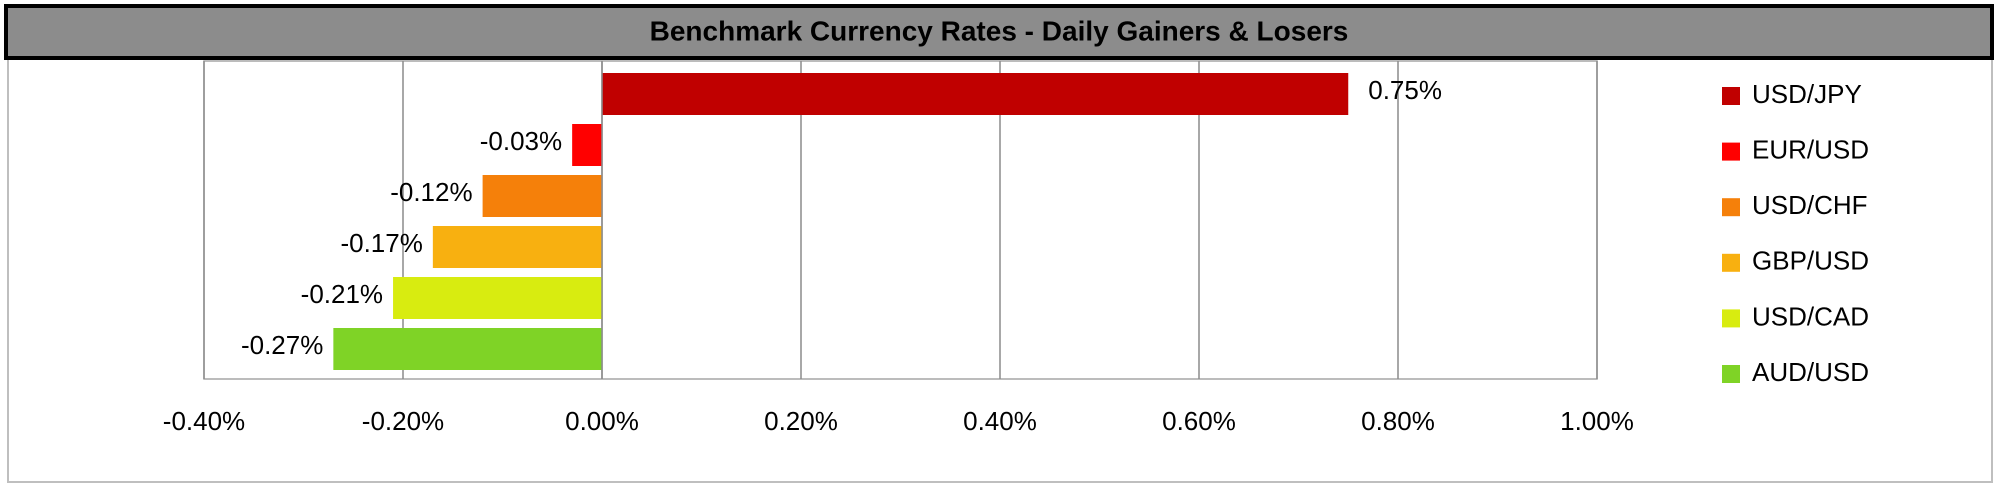  Describe the element at coordinates (204, 421) in the screenshot. I see `x-tick-label: -0.40%` at that location.